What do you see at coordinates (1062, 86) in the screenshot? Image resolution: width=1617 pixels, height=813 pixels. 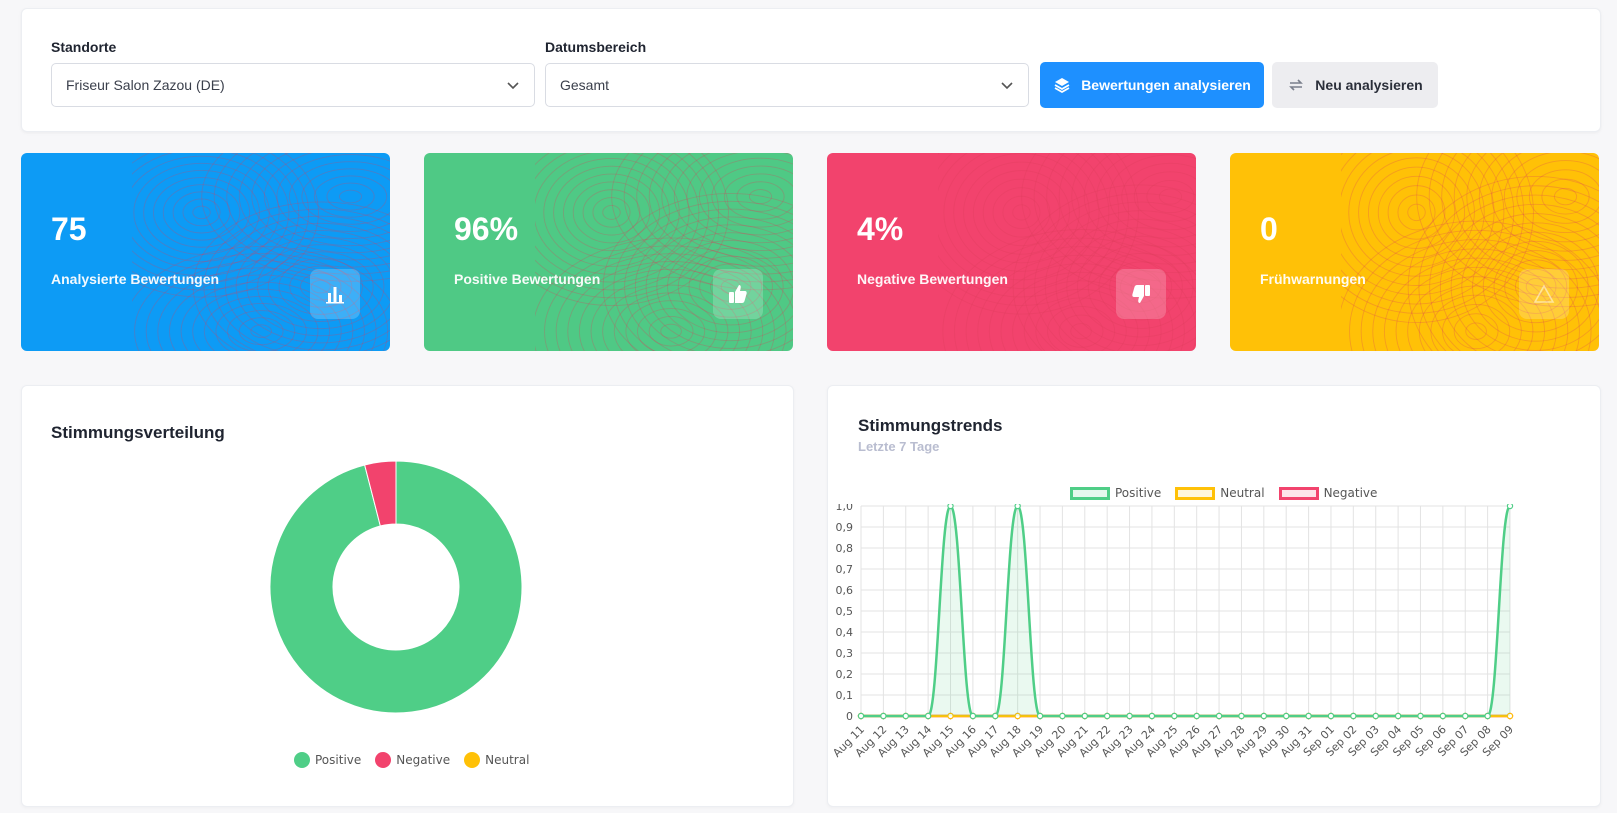 I see `layers-icon` at bounding box center [1062, 86].